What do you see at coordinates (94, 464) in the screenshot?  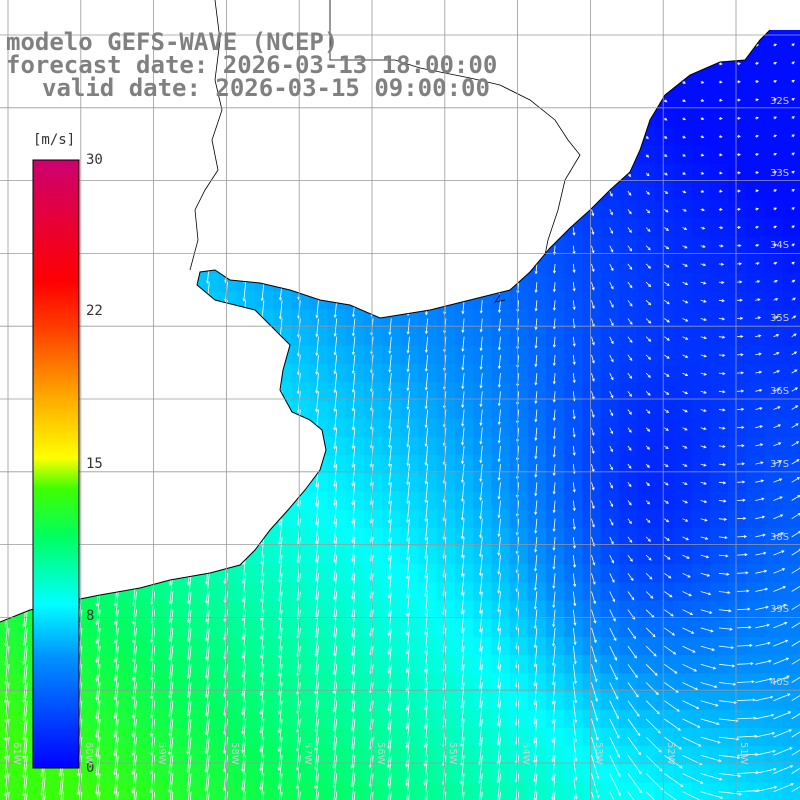 I see `colorbar-tick: 15` at bounding box center [94, 464].